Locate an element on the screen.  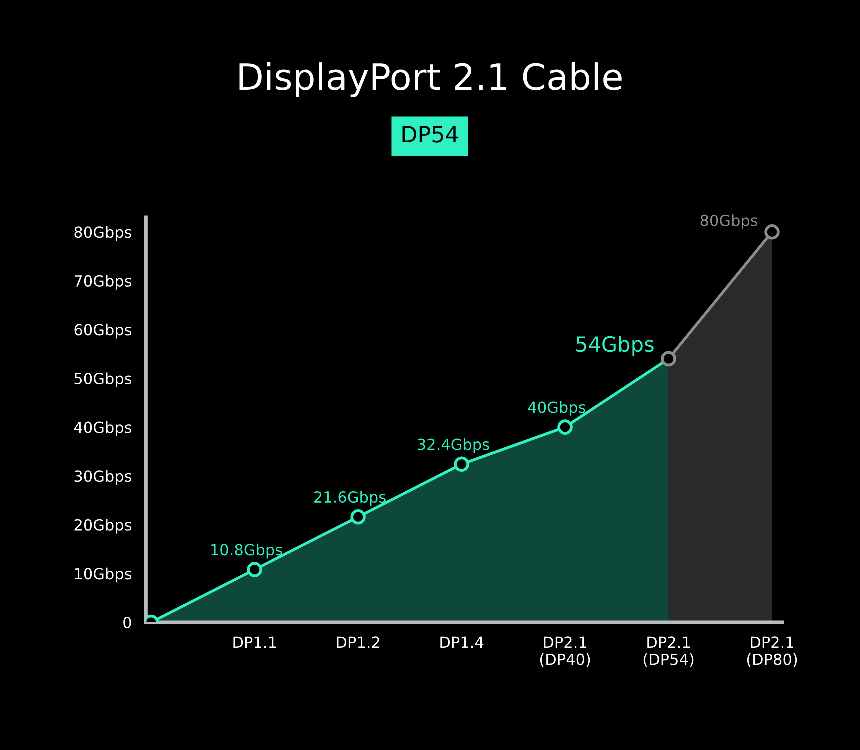
y-tick-label: 20Gbps is located at coordinates (103, 526).